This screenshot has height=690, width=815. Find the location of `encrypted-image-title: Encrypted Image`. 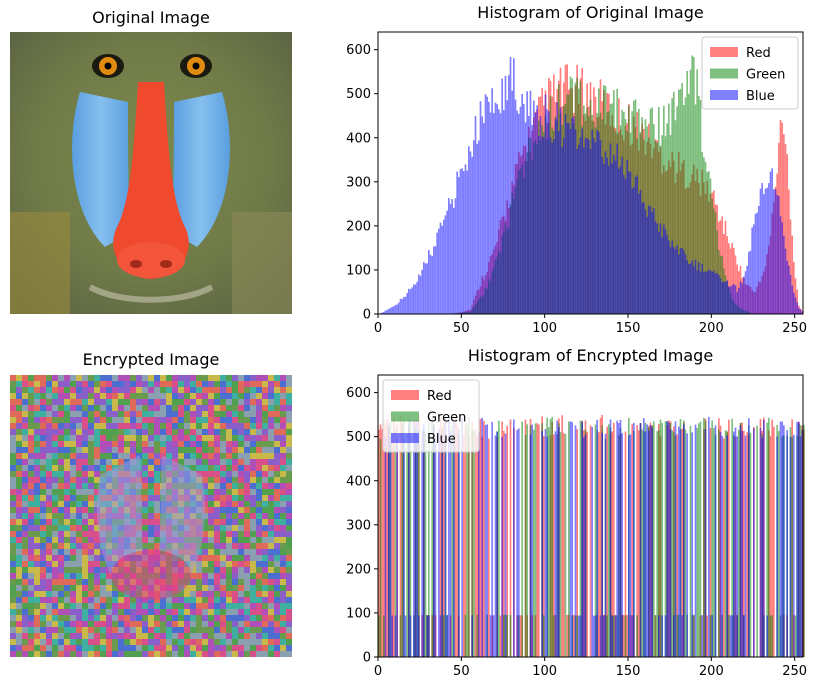

encrypted-image-title: Encrypted Image is located at coordinates (151, 359).